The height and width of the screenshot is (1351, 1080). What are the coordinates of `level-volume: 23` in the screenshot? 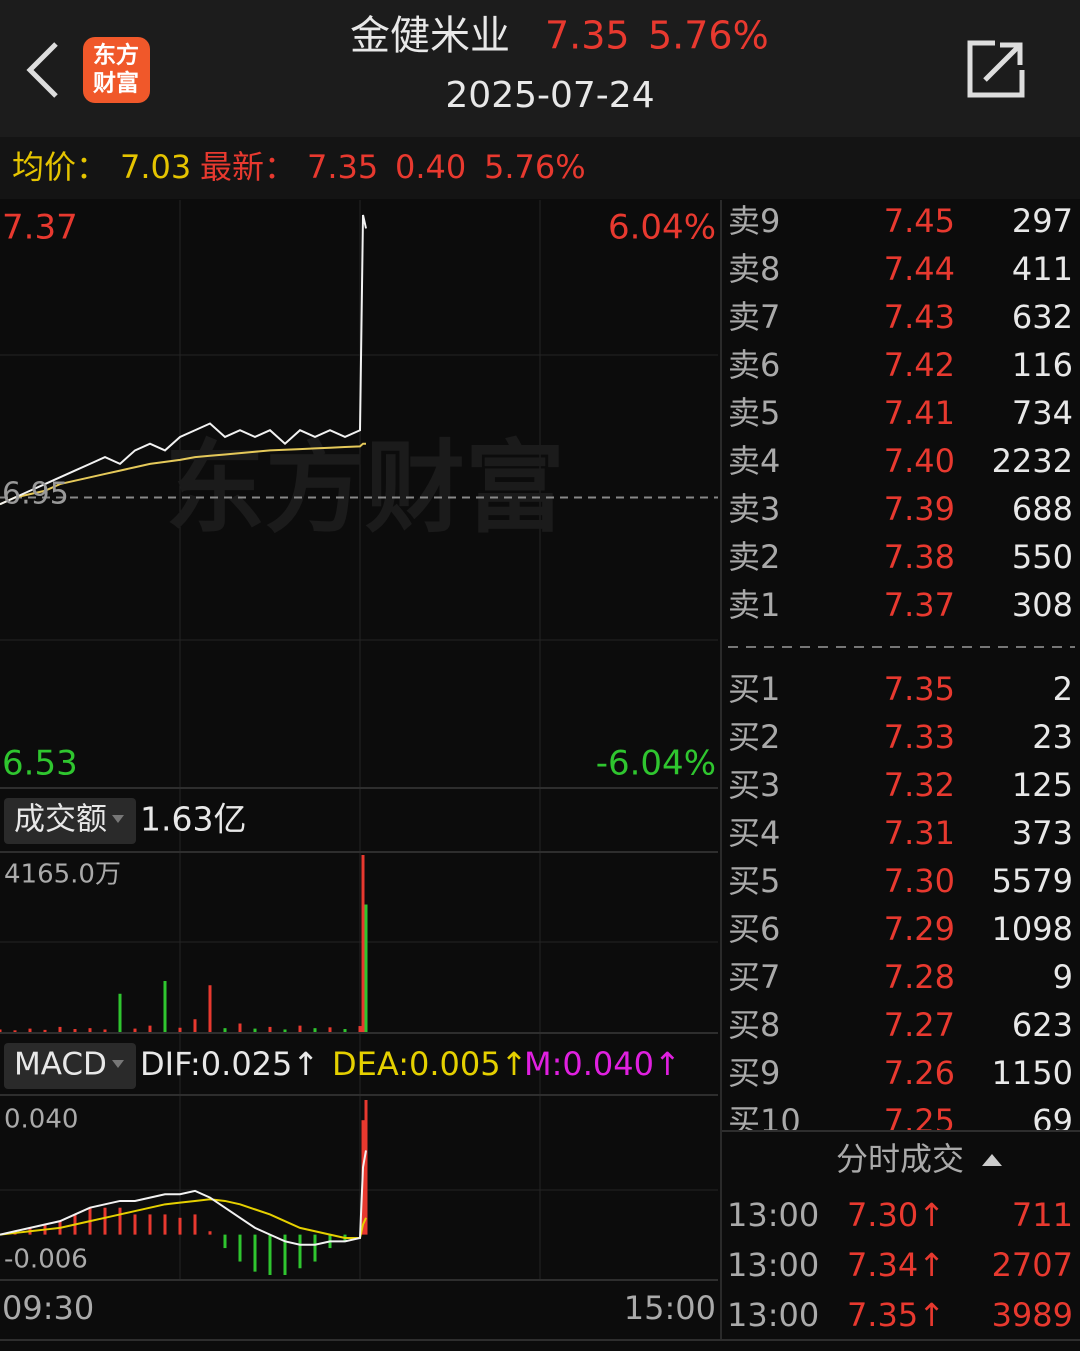 It's located at (1052, 737).